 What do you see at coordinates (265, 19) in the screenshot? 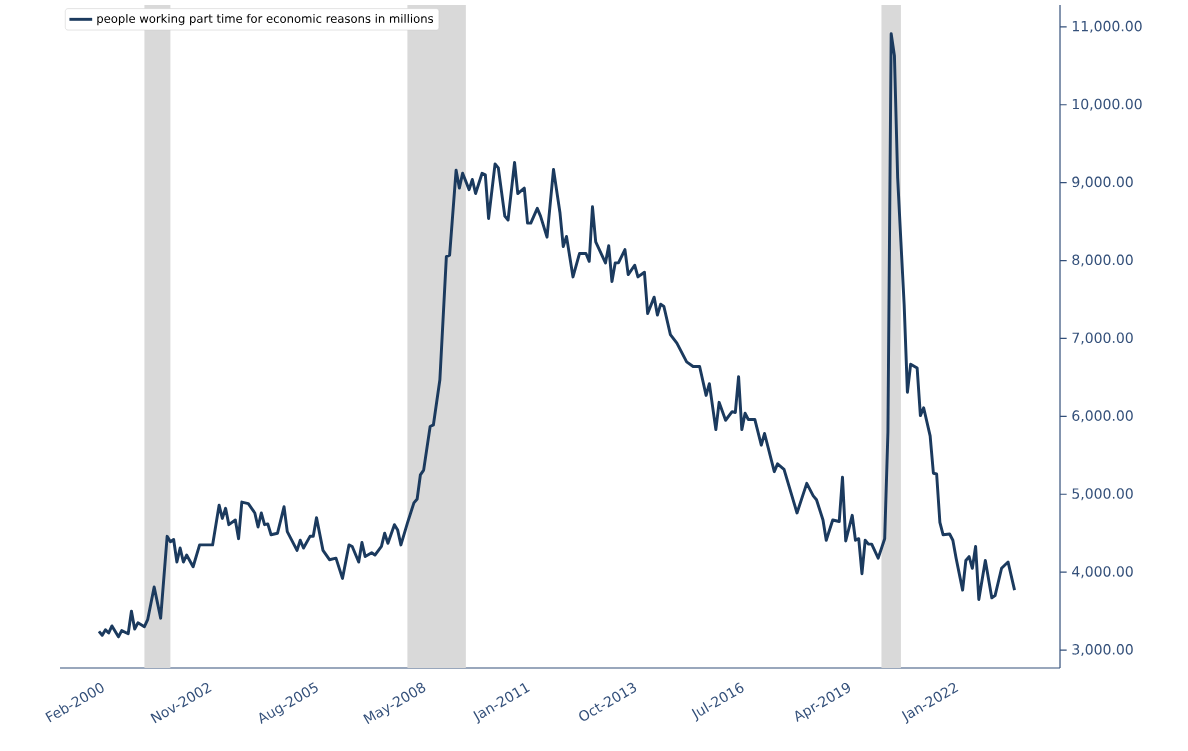
I see `legend-label: people working part time for economic reasons in millions` at bounding box center [265, 19].